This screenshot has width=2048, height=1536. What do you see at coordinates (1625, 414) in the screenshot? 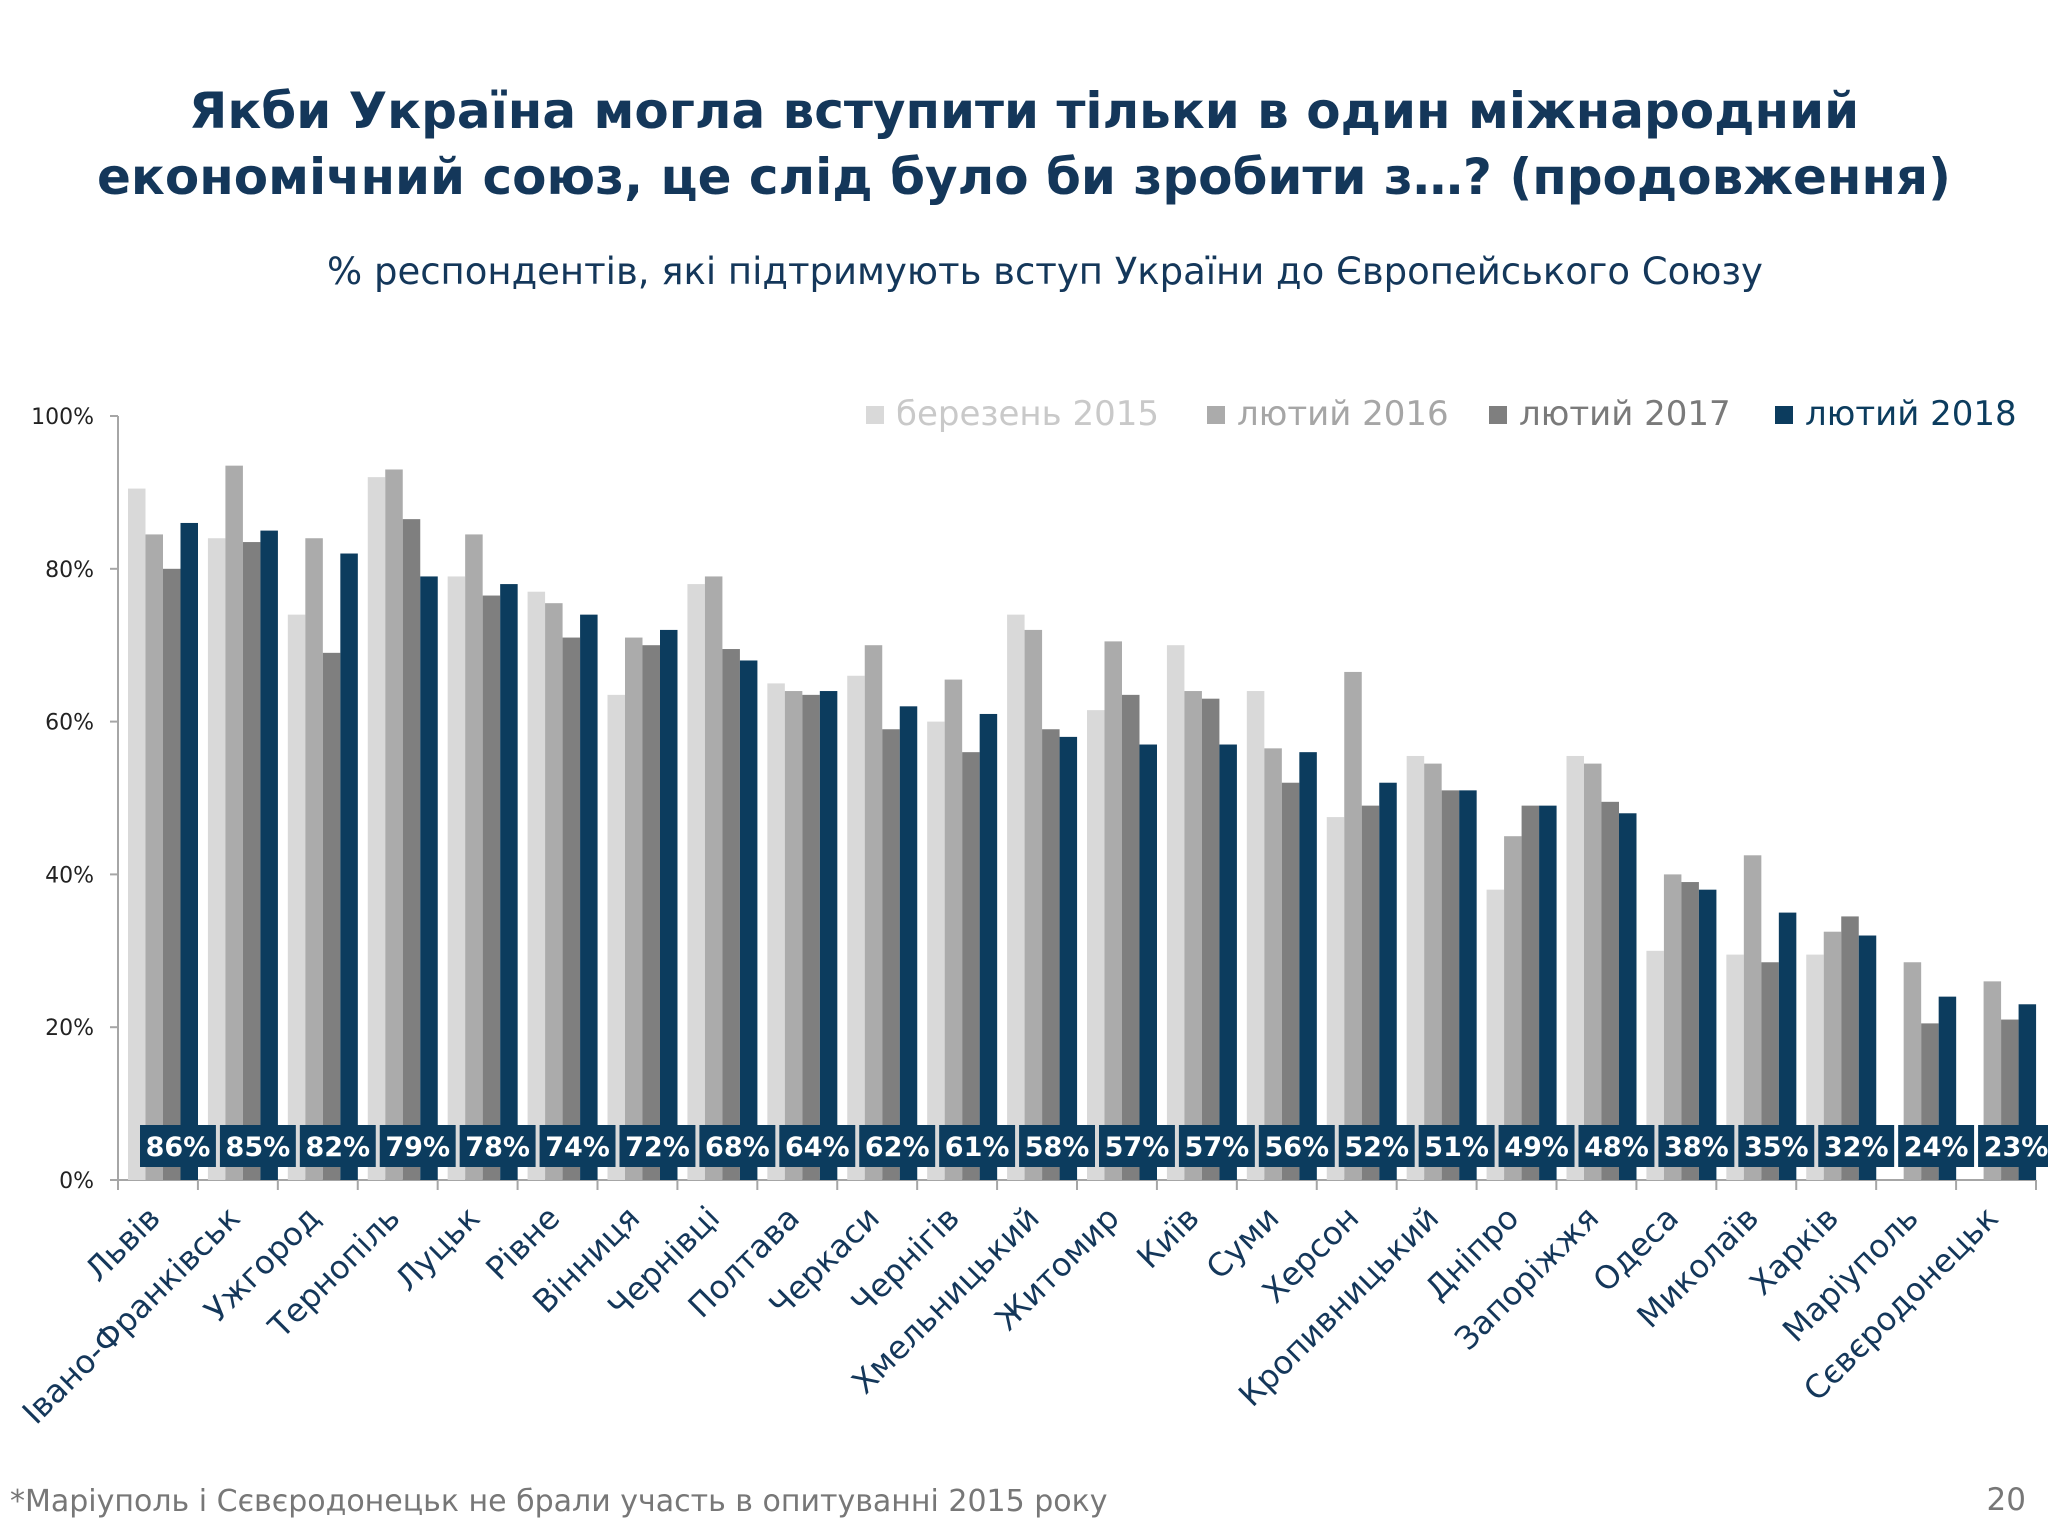
I see `legend-label: лютий 2017` at bounding box center [1625, 414].